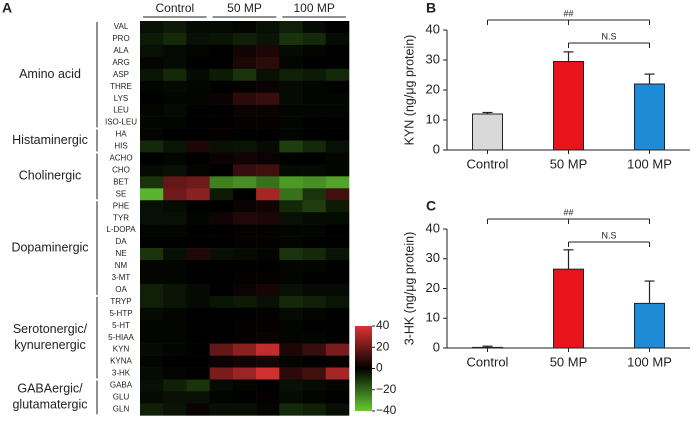 The height and width of the screenshot is (421, 697). Describe the element at coordinates (121, 241) in the screenshot. I see `row-label: DA` at that location.